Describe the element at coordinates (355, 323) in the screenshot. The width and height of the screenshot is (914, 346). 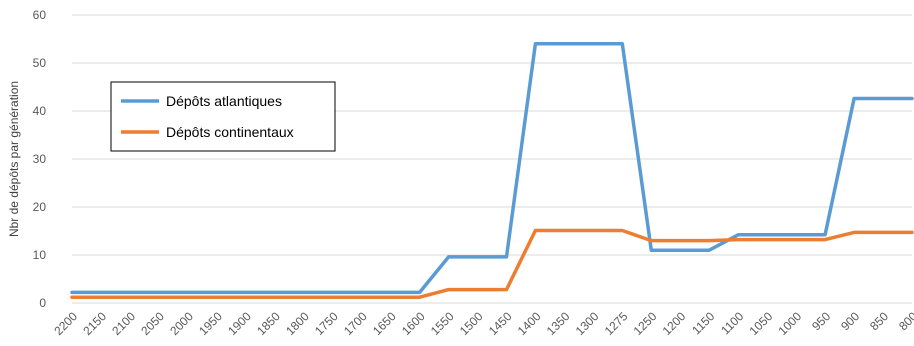
I see `x-tick-label: 1700` at that location.